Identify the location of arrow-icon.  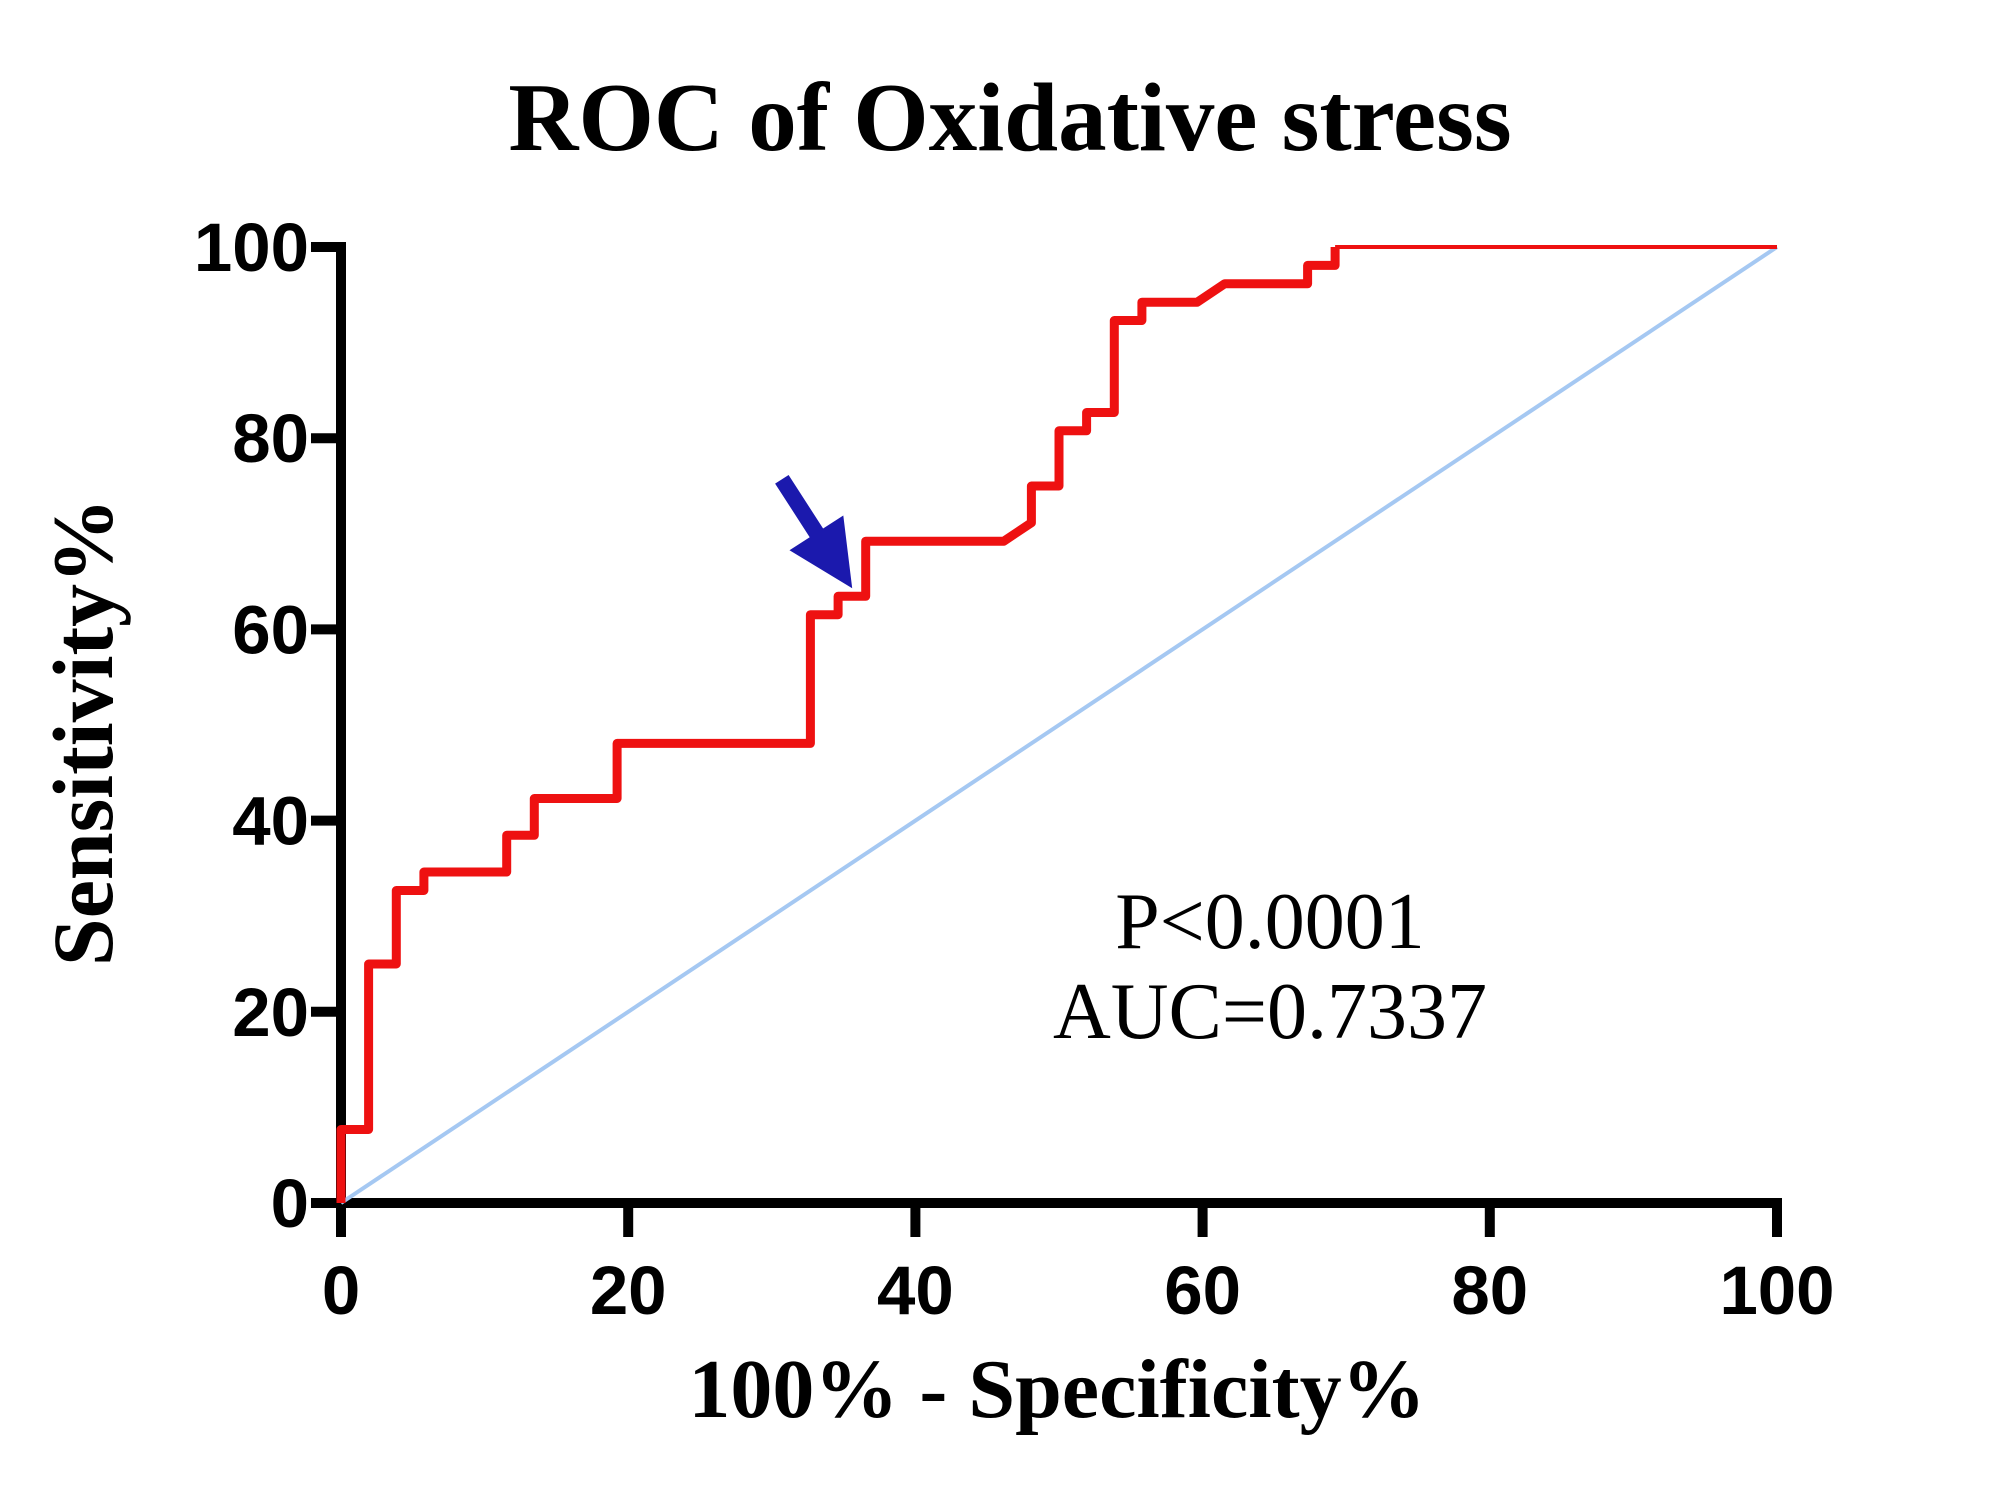
(814, 532).